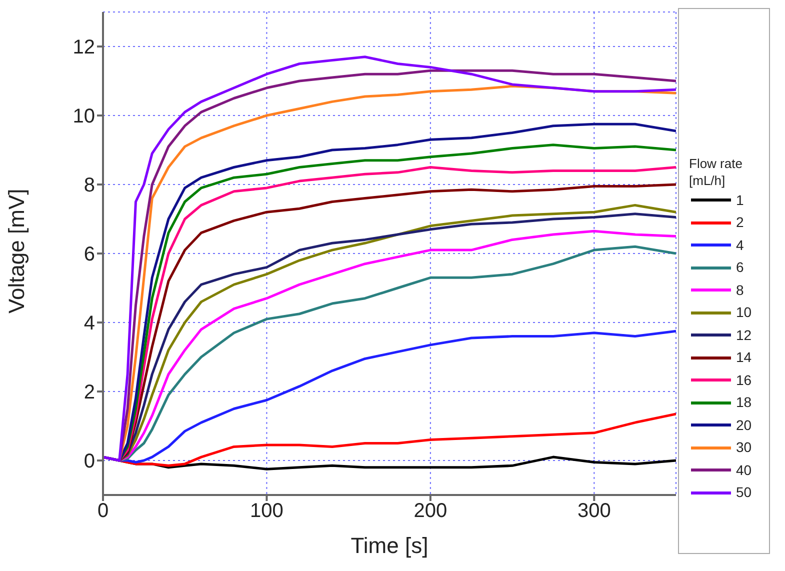  Describe the element at coordinates (389, 545) in the screenshot. I see `x-axis-title: Time [s]` at that location.